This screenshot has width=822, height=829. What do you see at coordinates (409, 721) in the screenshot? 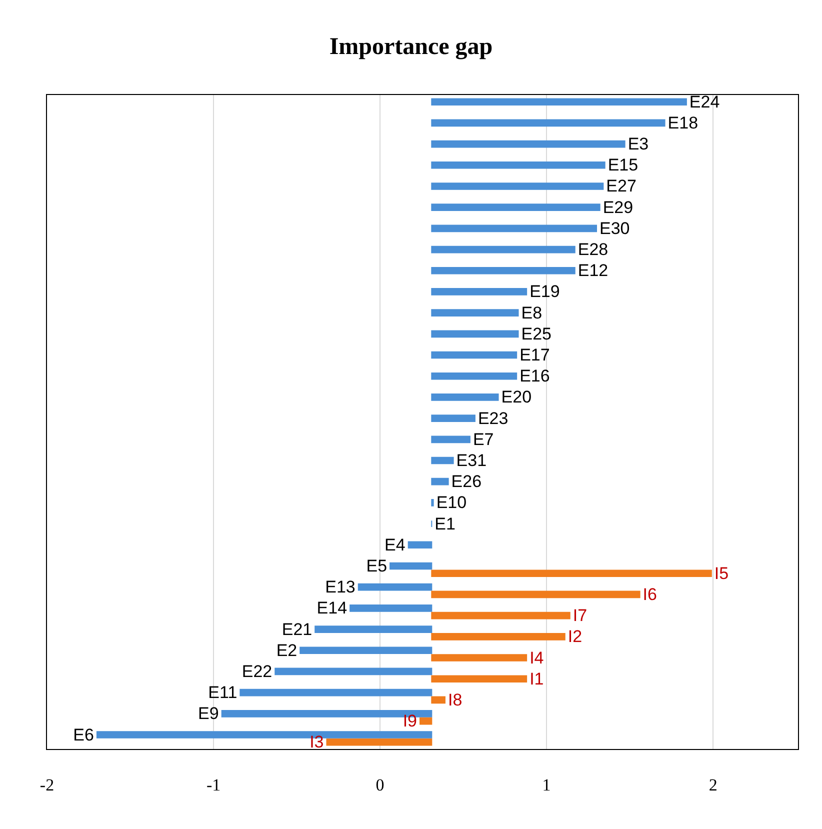
I see `data-label: I9` at bounding box center [409, 721].